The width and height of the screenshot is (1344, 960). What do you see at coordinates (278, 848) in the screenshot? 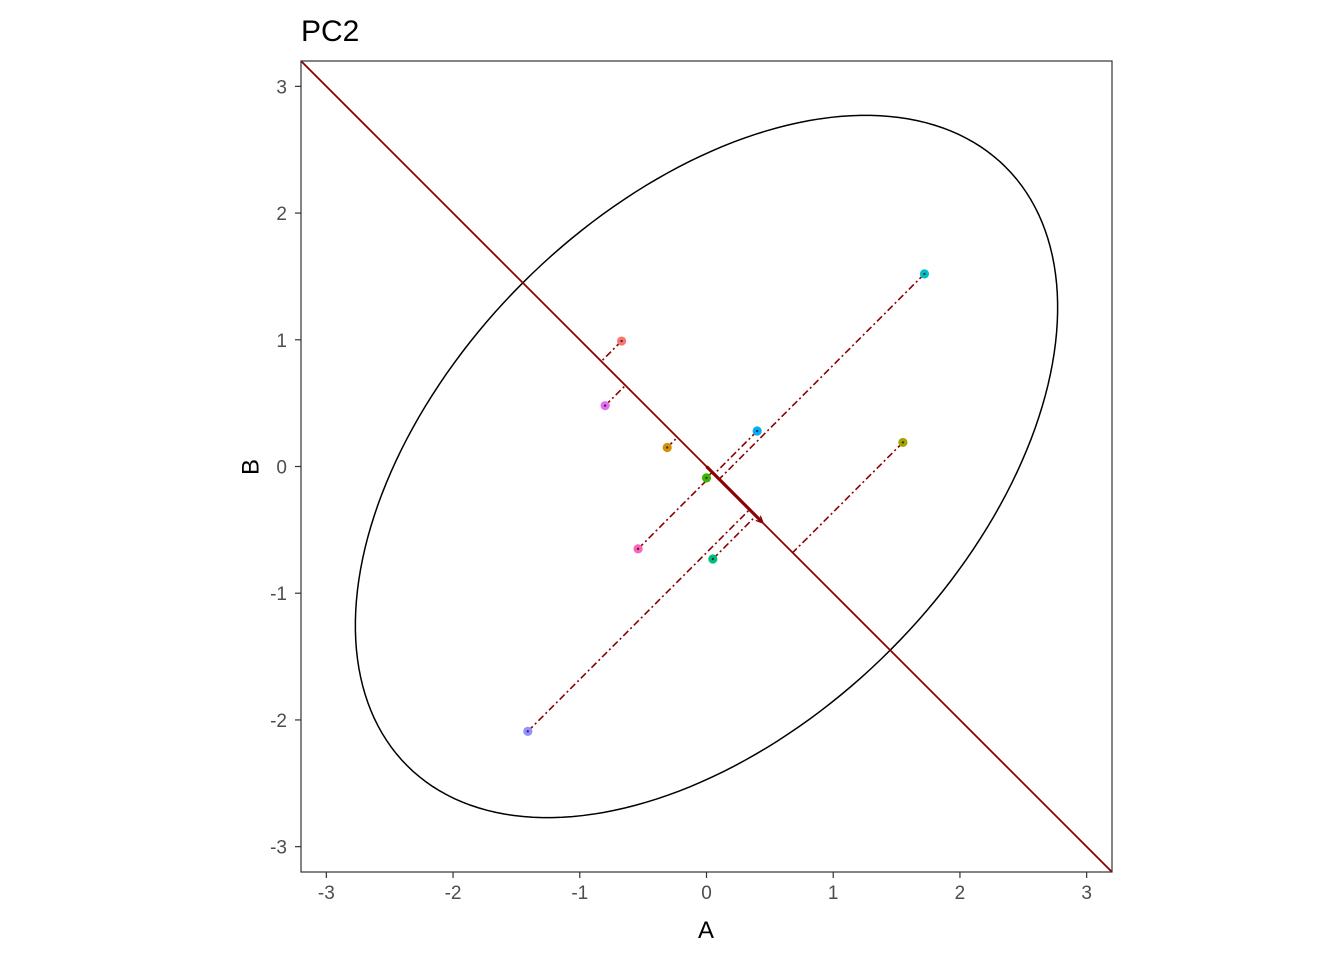
I see `y-tick-label: -3` at bounding box center [278, 848].